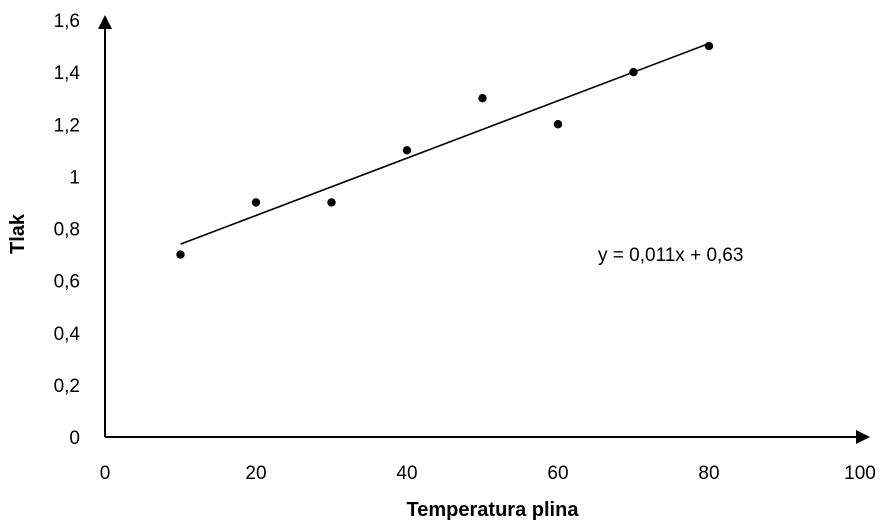 The height and width of the screenshot is (527, 886). I want to click on x-tick-label: 60, so click(557, 473).